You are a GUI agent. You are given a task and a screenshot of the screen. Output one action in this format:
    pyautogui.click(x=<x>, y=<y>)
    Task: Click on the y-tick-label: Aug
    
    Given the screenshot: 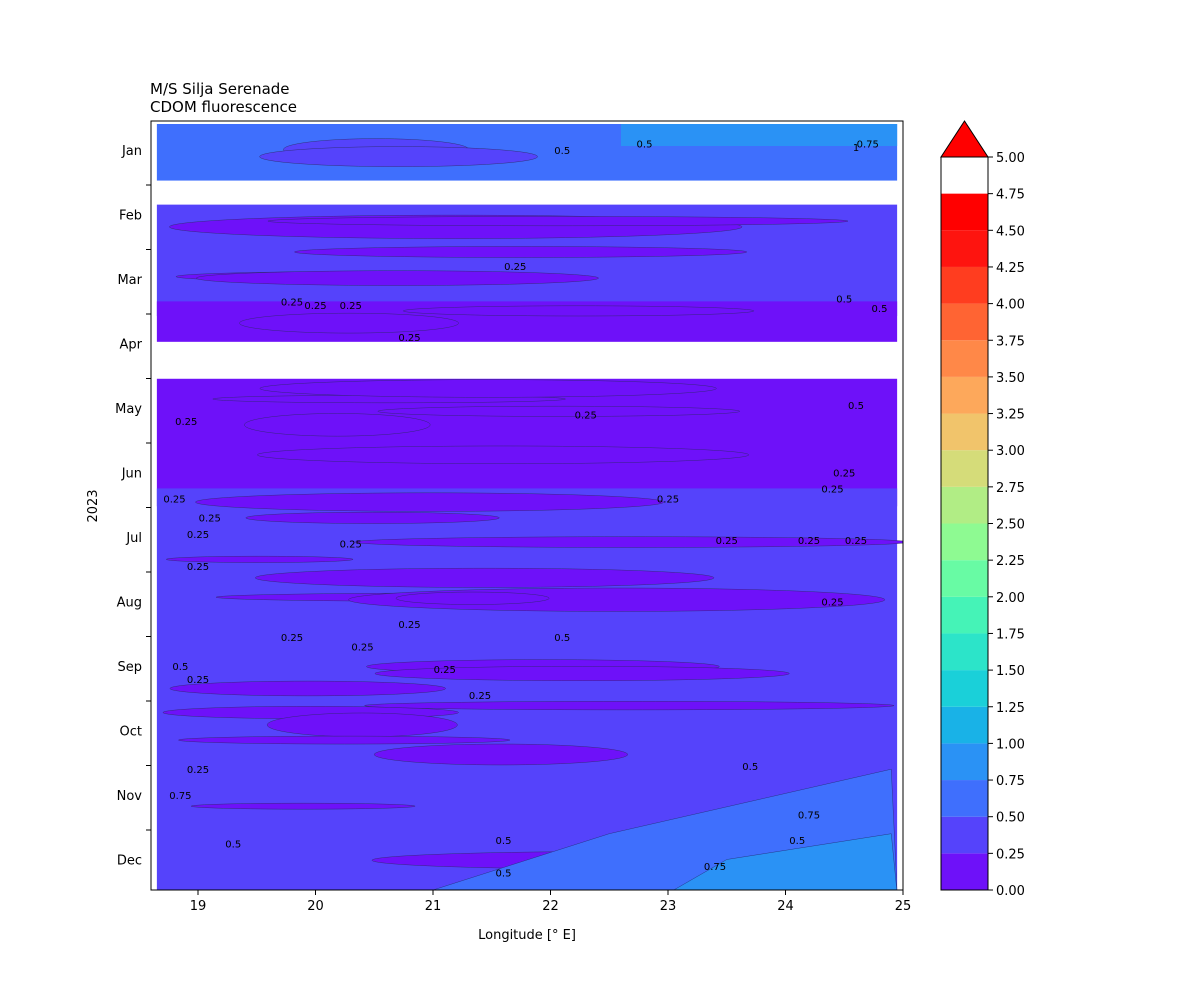 What is the action you would take?
    pyautogui.click(x=129, y=603)
    